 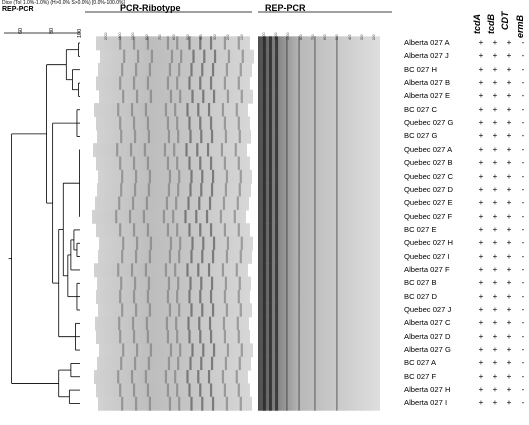 I want to click on sample-label: BC 027 C, so click(x=420, y=109).